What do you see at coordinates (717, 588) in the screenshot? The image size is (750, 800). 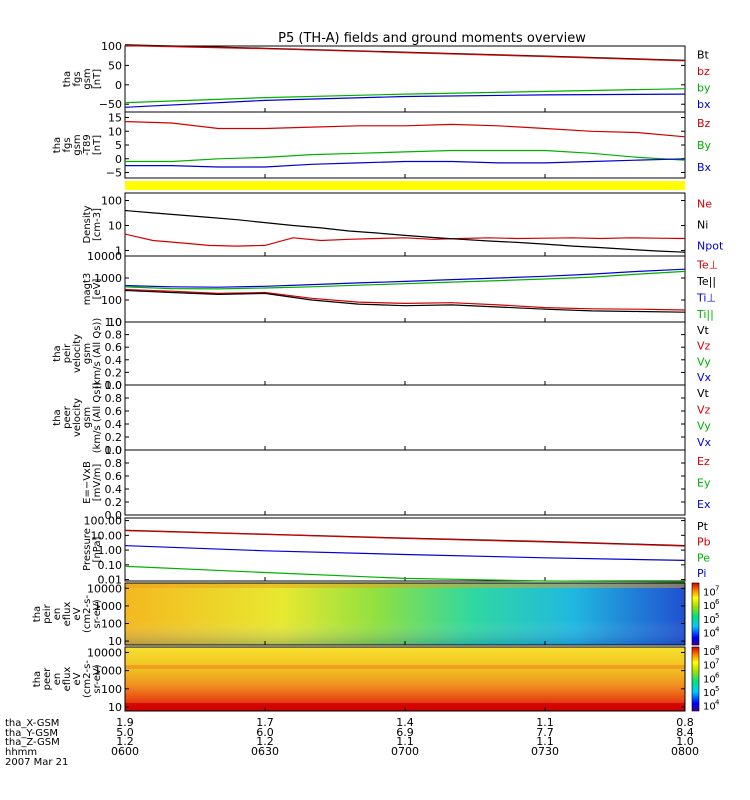 I see `colorbar-tick-exponent: 7` at bounding box center [717, 588].